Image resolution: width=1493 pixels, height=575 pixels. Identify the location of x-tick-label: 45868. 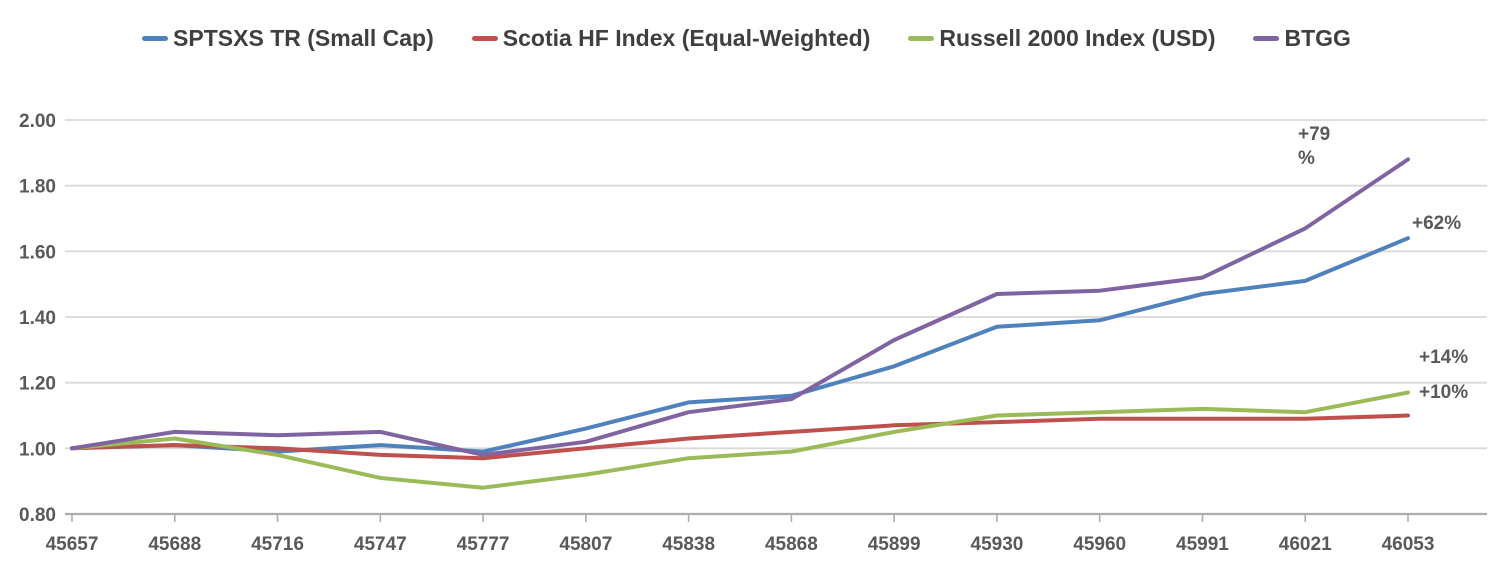
(791, 544).